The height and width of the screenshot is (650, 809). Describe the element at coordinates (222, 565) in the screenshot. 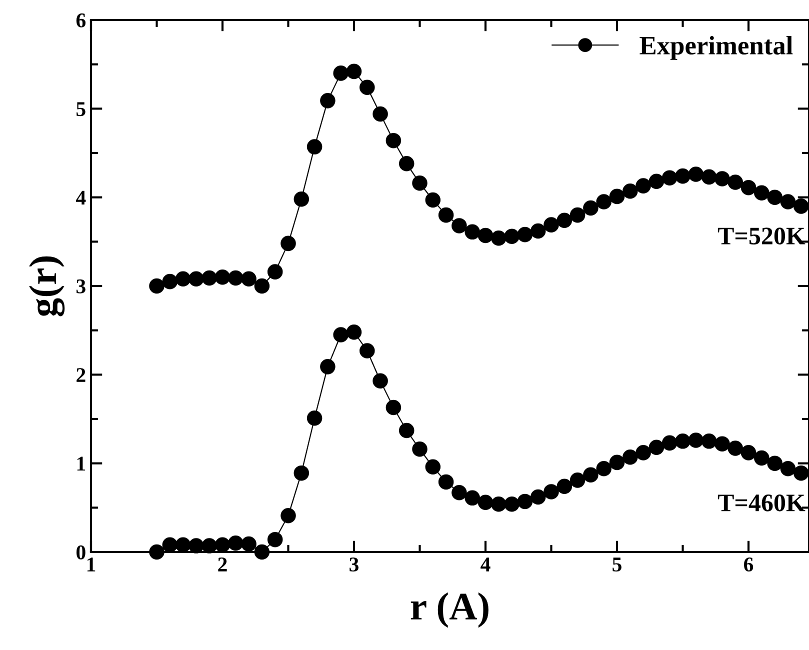

I see `x-tick-label: 2` at that location.